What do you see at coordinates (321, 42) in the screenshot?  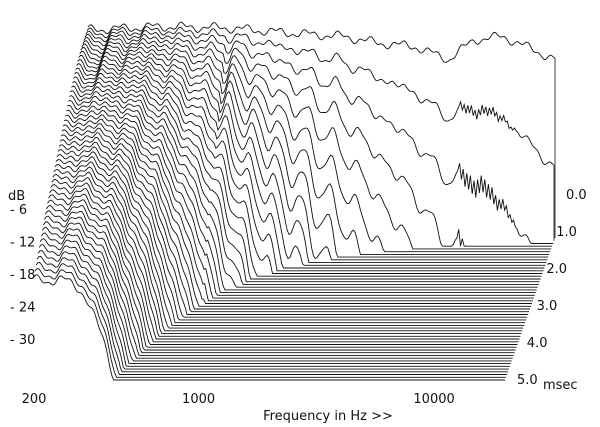 I see `slice-line` at bounding box center [321, 42].